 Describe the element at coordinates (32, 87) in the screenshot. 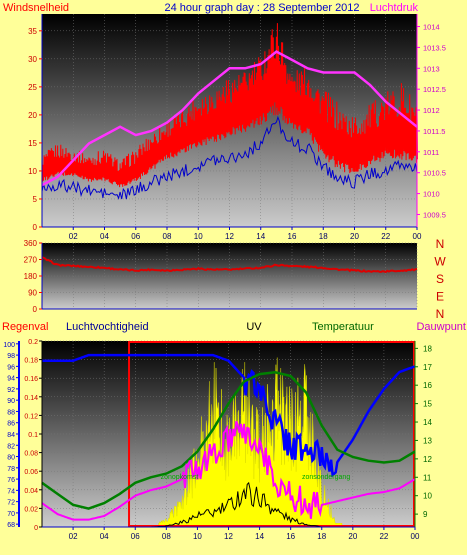

I see `wind-y-tick-label: 25` at that location.